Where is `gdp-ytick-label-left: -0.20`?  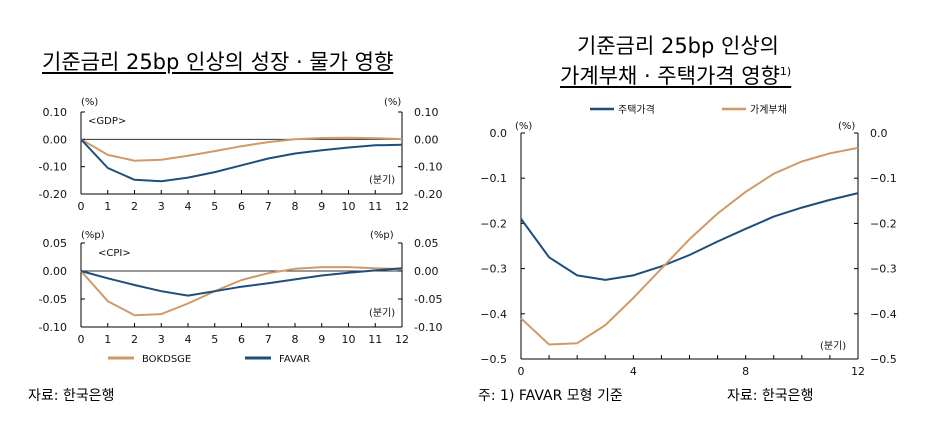
gdp-ytick-label-left: -0.20 is located at coordinates (53, 194).